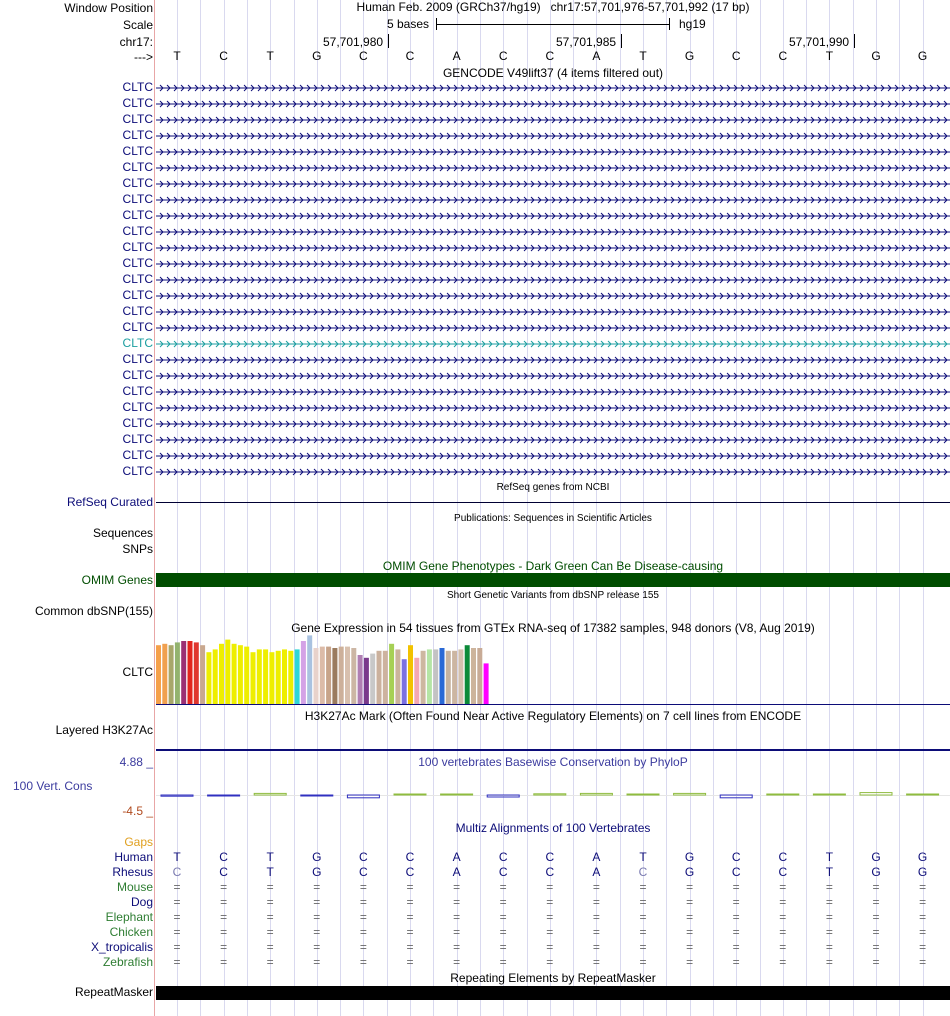 This screenshot has height=1016, width=950. I want to click on multiz-species-label: X_tropicalis, so click(121, 947).